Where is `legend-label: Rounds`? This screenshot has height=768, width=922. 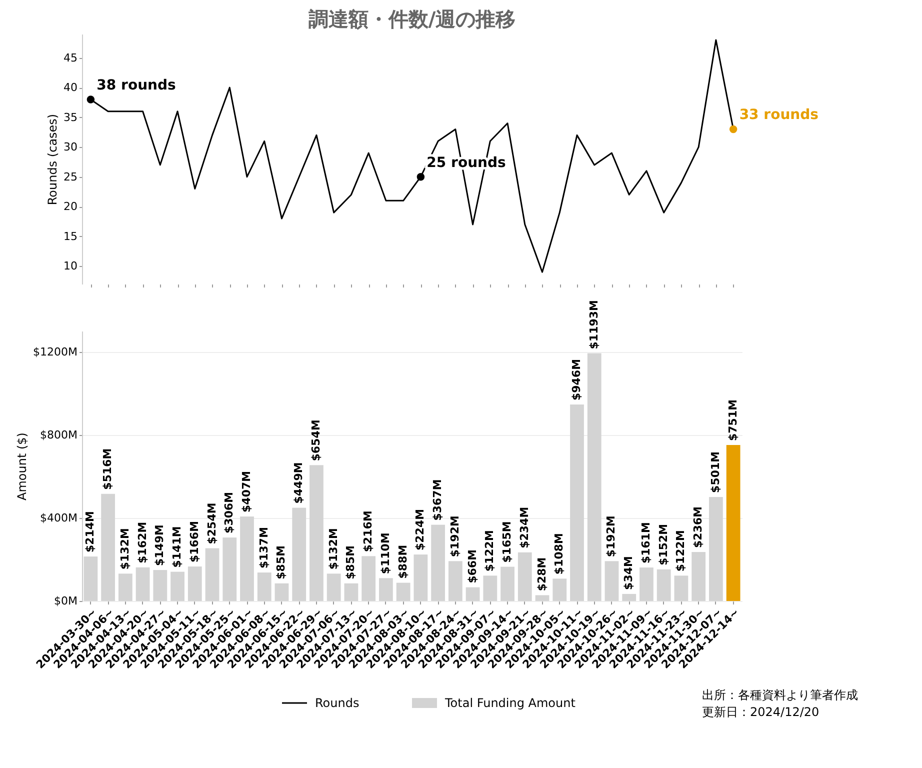 legend-label: Rounds is located at coordinates (337, 703).